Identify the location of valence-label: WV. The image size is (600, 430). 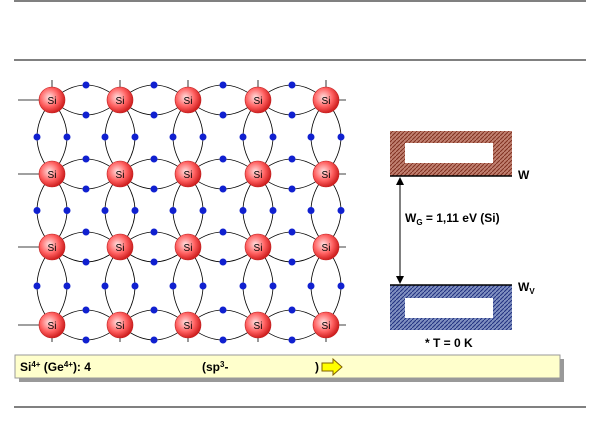
(526, 288).